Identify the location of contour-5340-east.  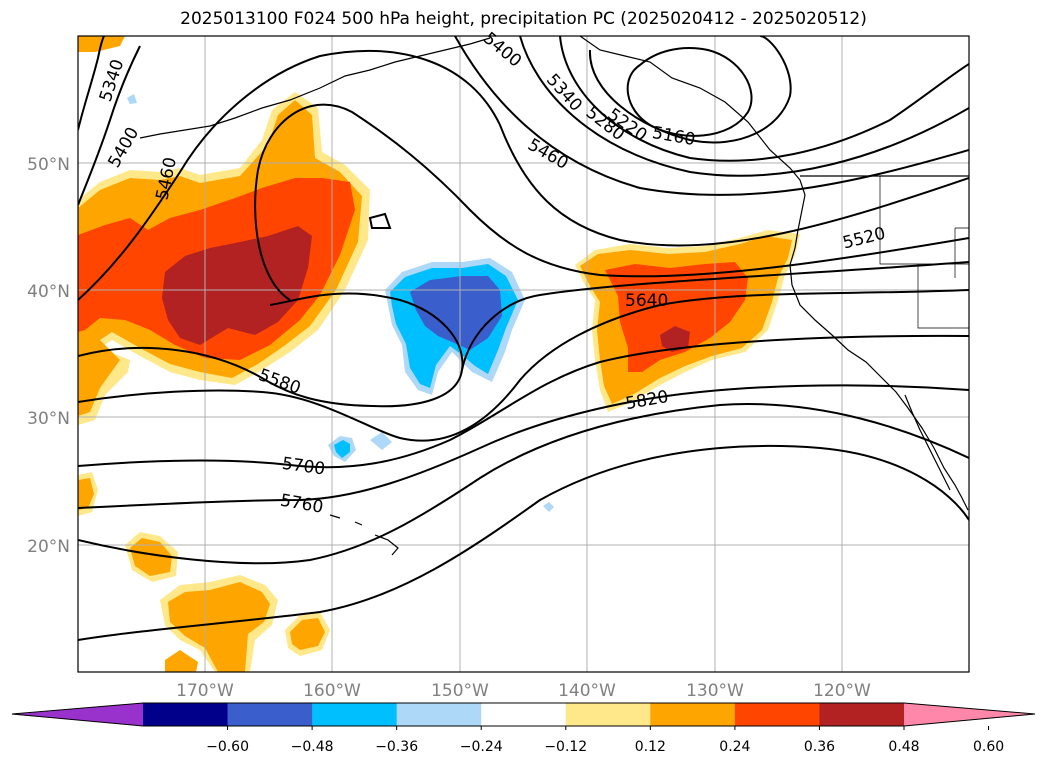
(744, 106).